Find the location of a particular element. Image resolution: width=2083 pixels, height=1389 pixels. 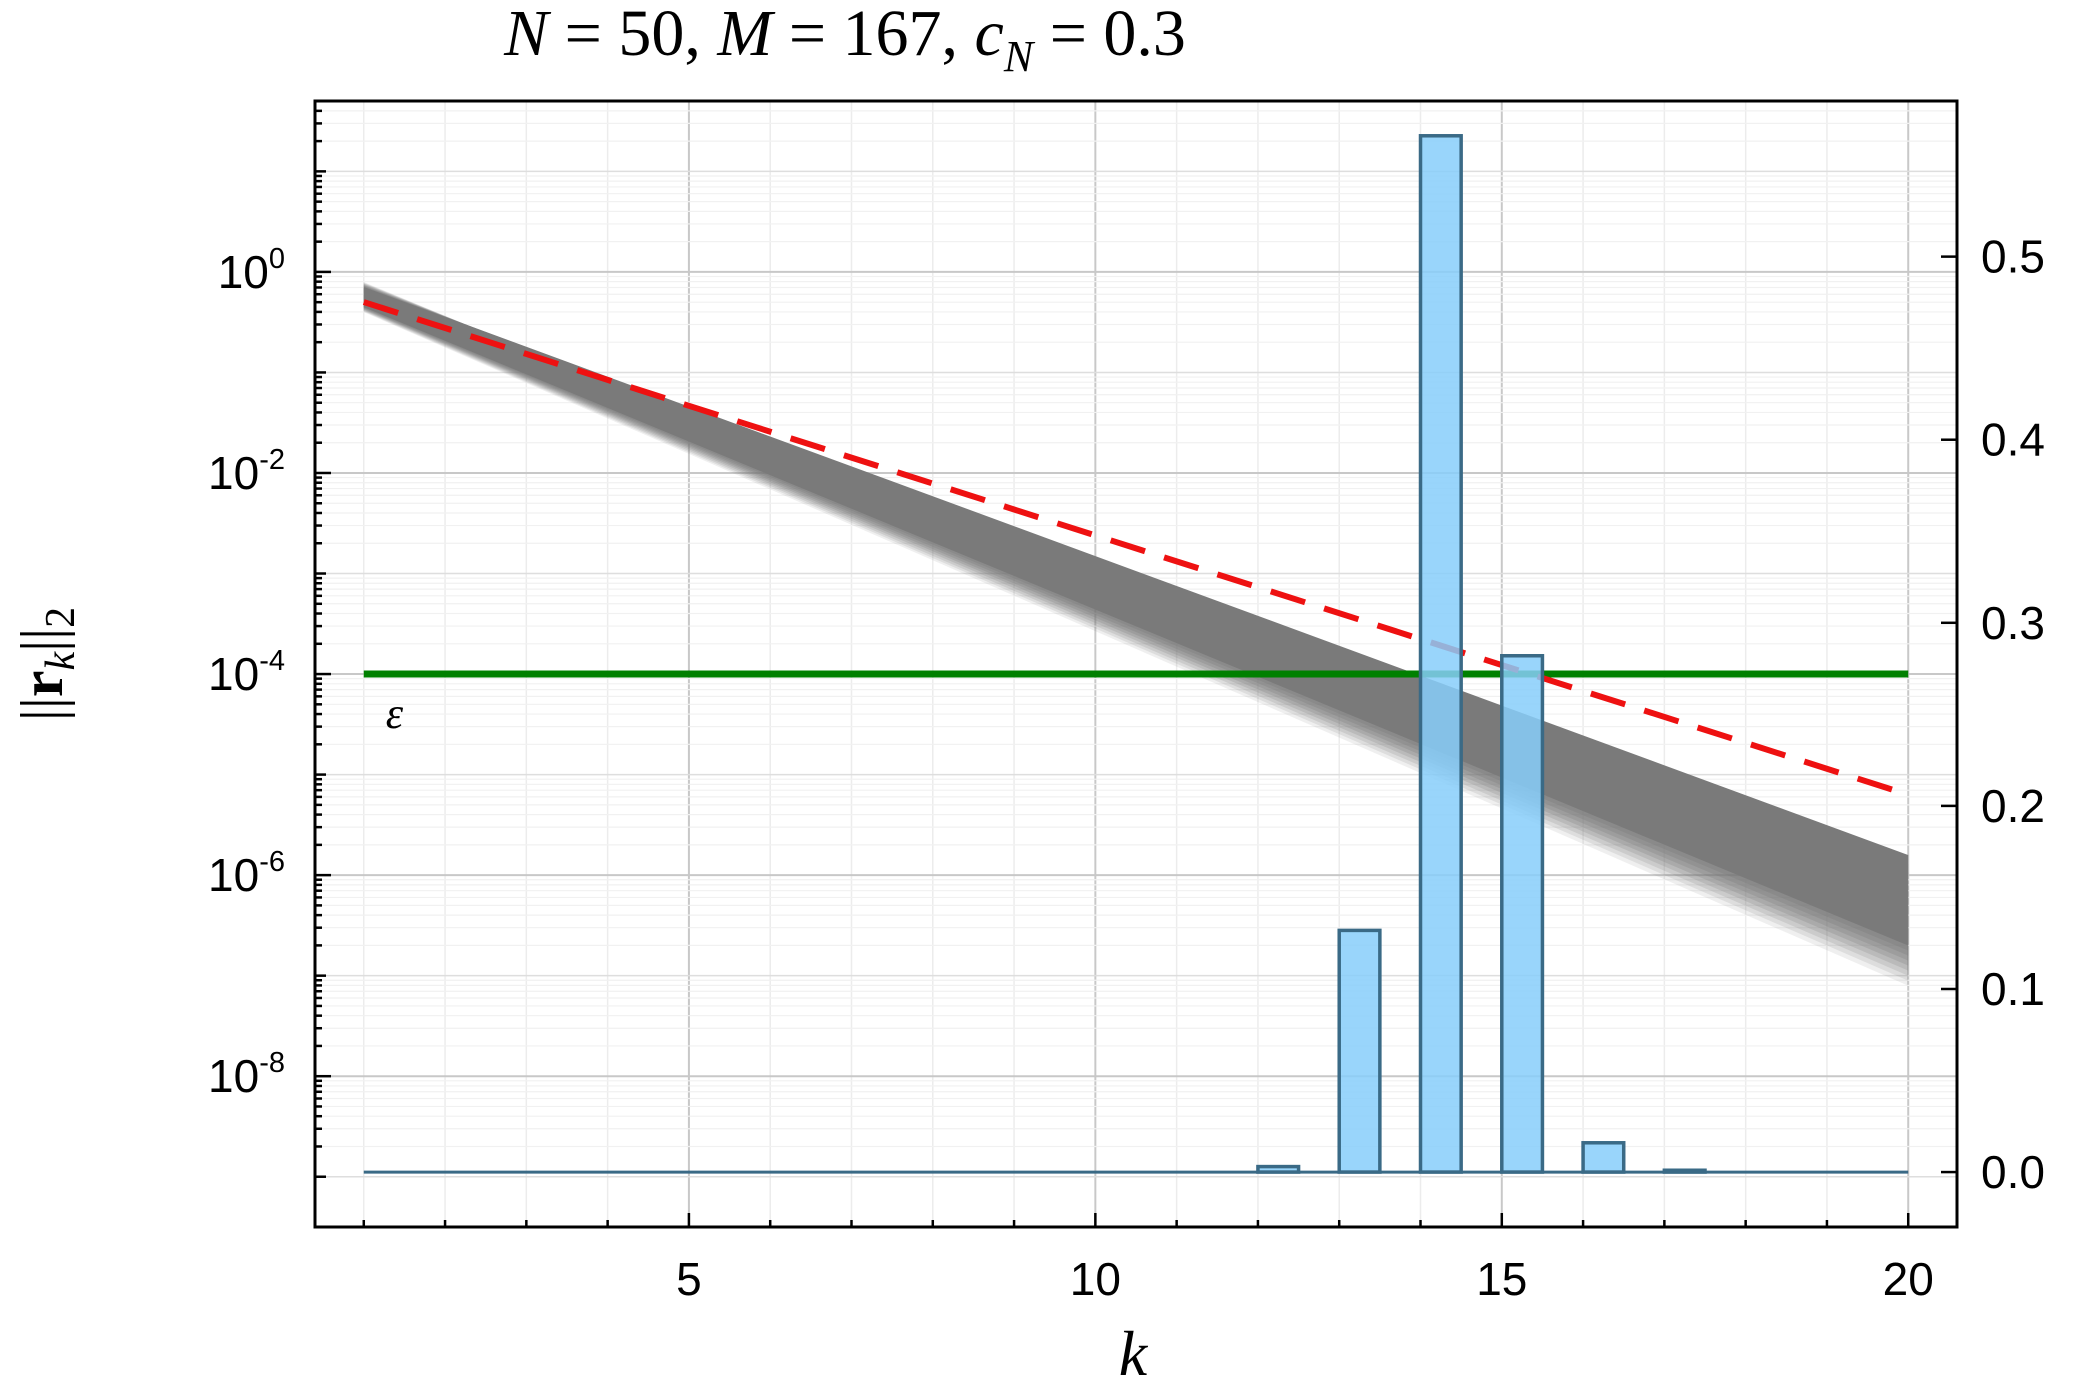

x-tick-label: 10 is located at coordinates (1095, 1279).